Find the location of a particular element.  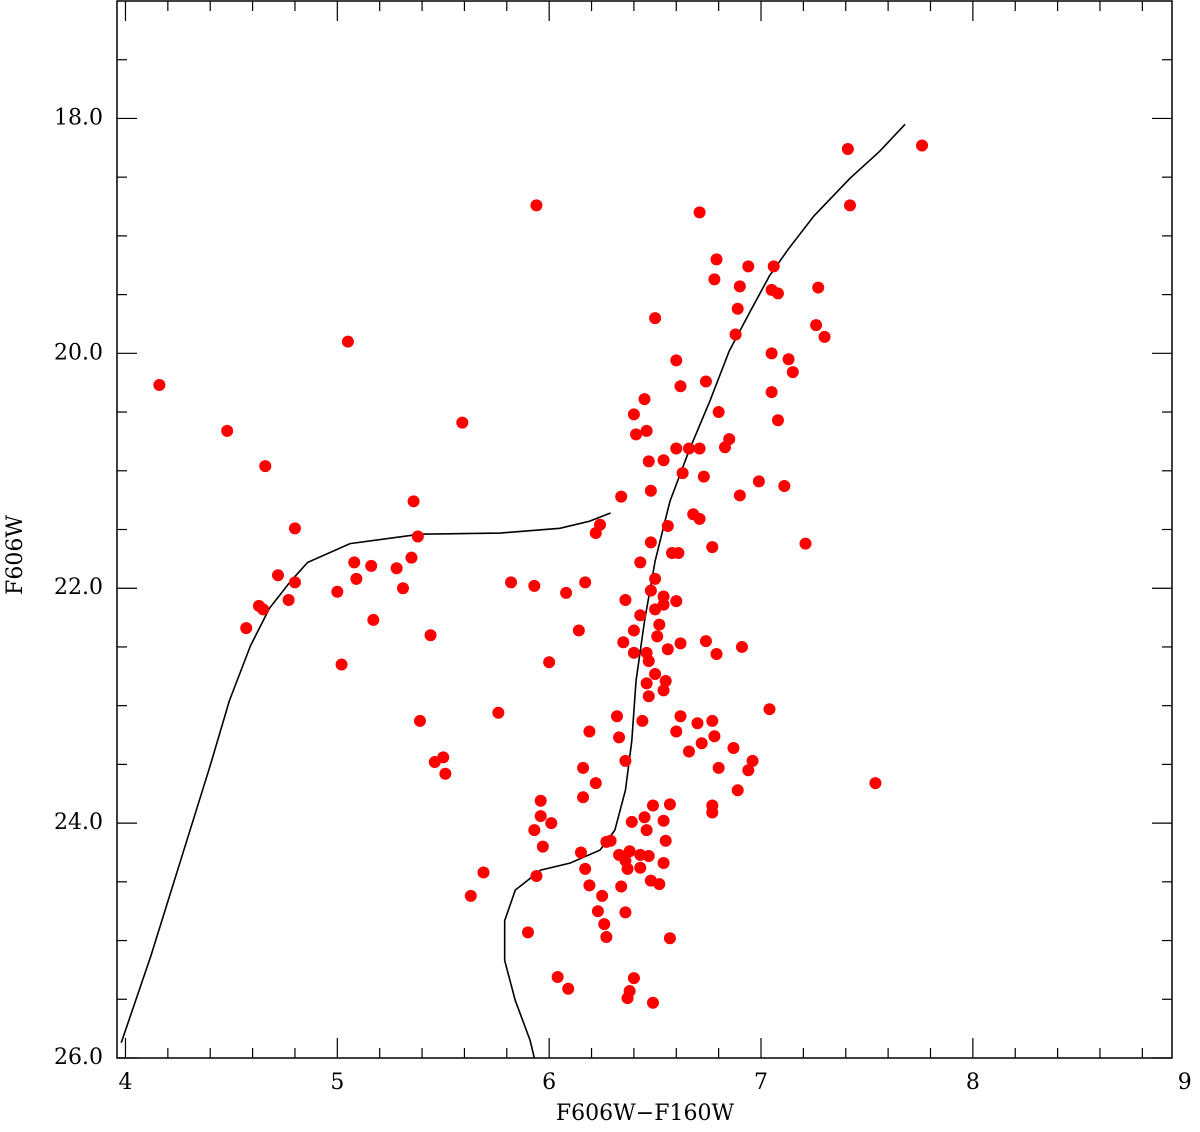

y-tick-label: 18.0 is located at coordinates (78, 117).